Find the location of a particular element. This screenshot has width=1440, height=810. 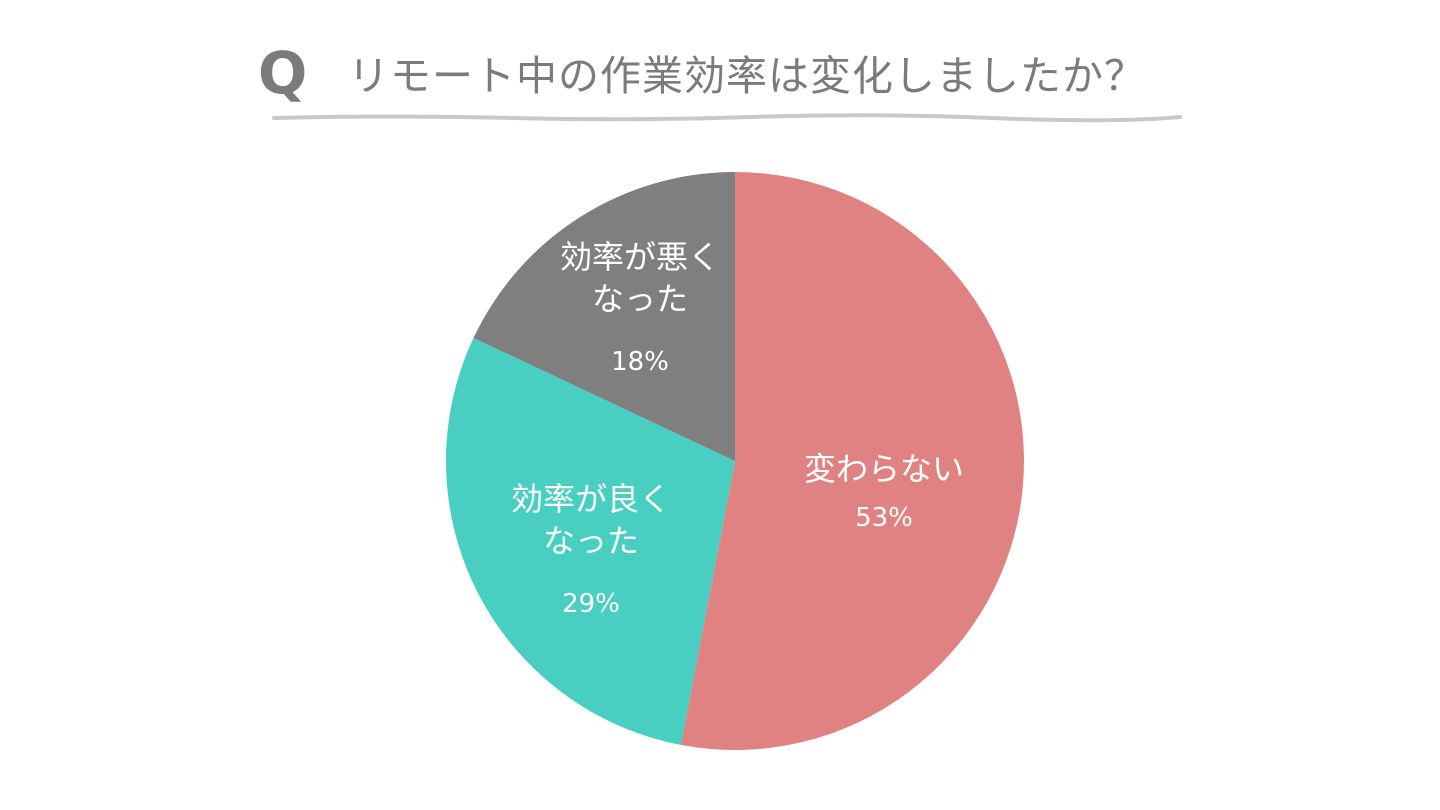

underline-stroke is located at coordinates (727, 118).